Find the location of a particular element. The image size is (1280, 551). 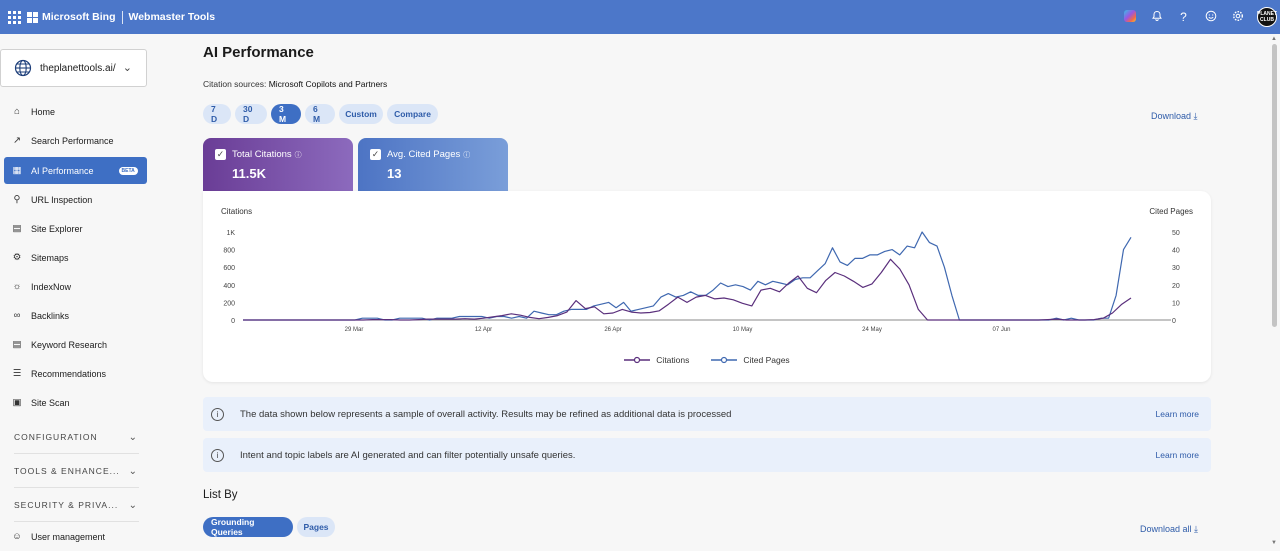

chart-legend: Citations Cited Pages is located at coordinates (707, 360).